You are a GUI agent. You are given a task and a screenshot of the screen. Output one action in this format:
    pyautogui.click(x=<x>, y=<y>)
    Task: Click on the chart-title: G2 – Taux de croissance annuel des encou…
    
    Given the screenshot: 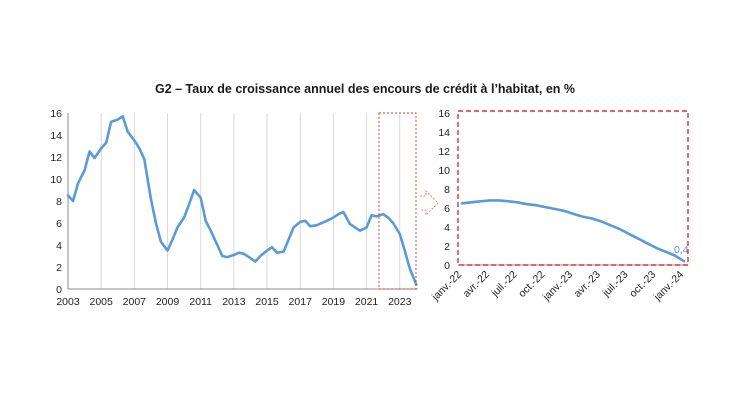 What is the action you would take?
    pyautogui.click(x=365, y=89)
    